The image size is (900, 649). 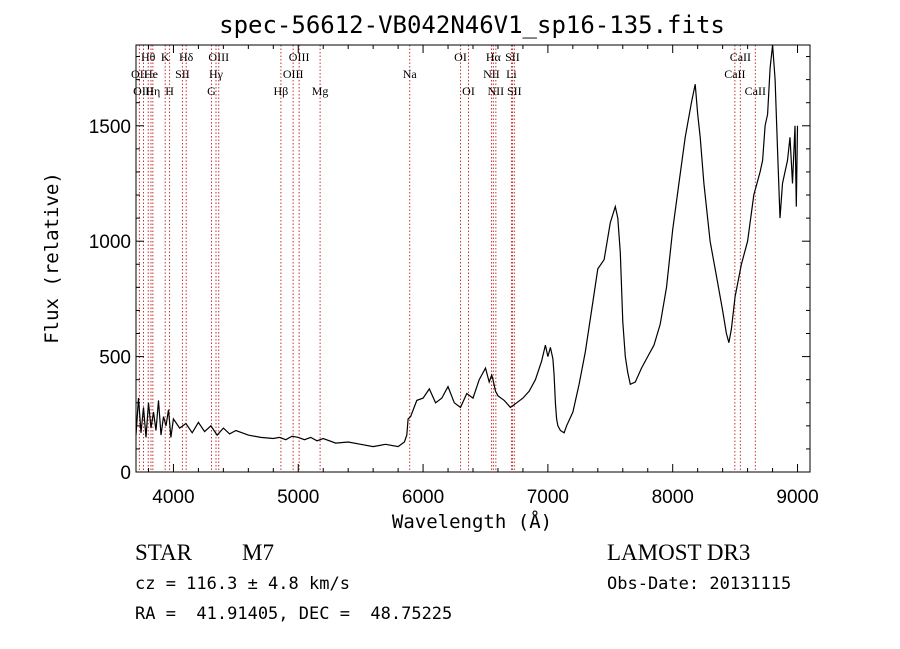 What do you see at coordinates (472, 521) in the screenshot?
I see `x-axis-label: Wavelength (Å)` at bounding box center [472, 521].